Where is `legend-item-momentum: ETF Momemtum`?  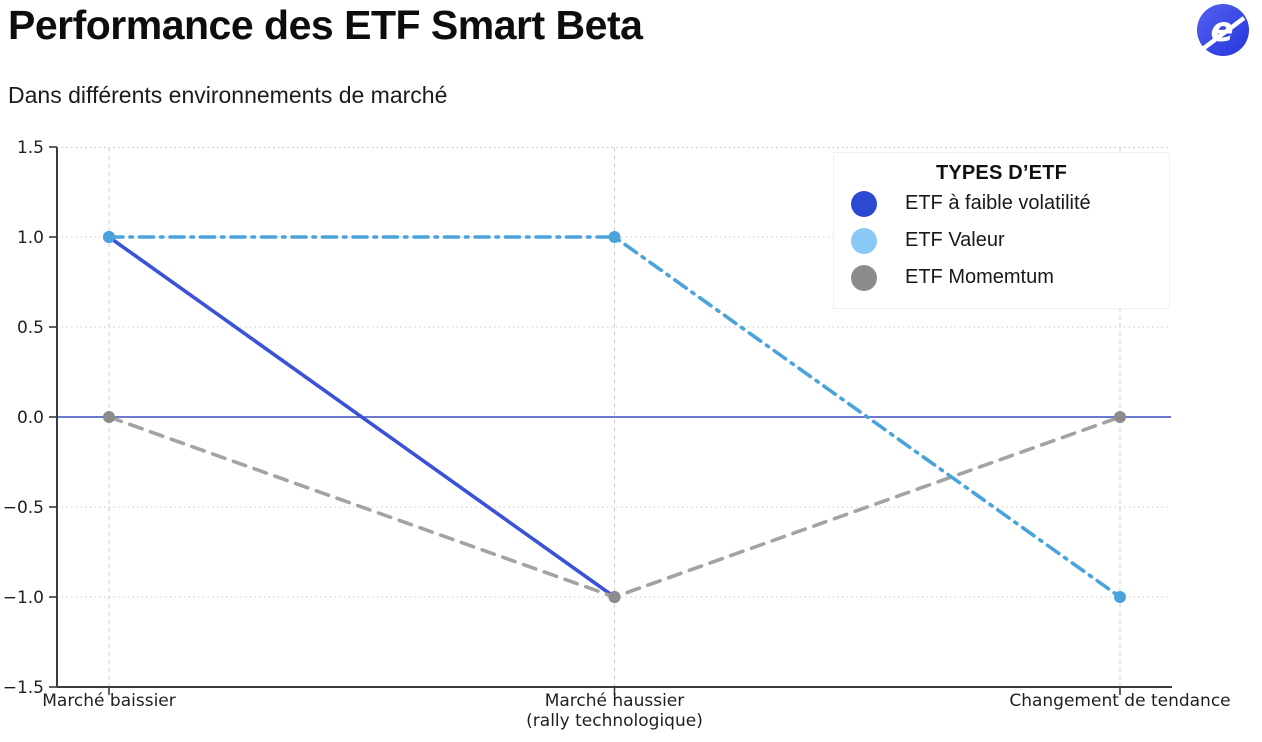 legend-item-momentum: ETF Momemtum is located at coordinates (1001, 277).